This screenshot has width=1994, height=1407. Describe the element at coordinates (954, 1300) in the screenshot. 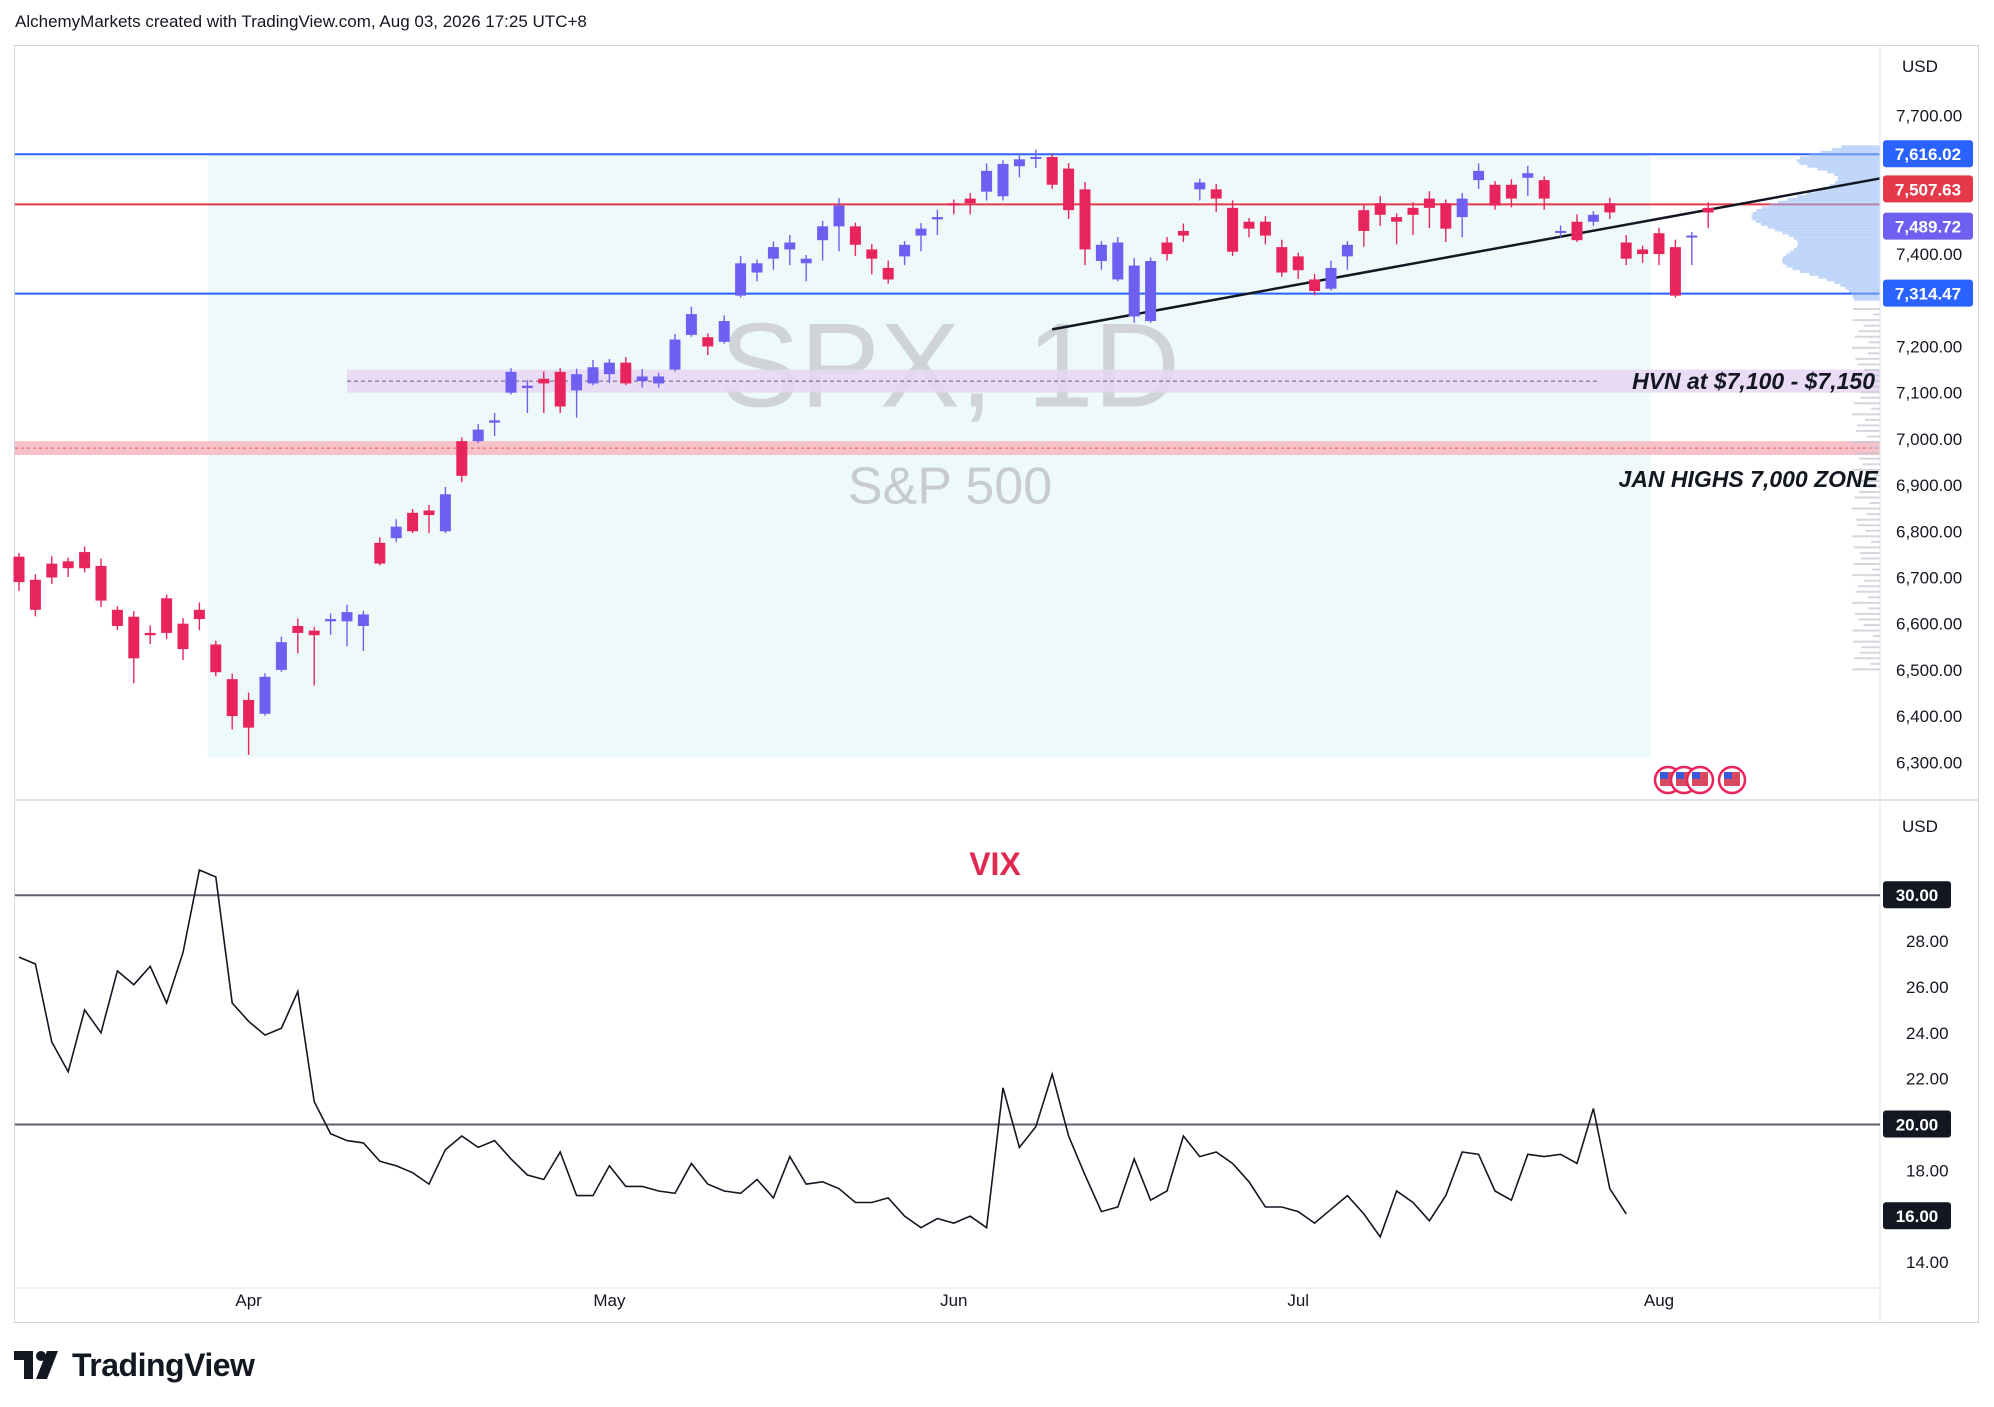

I see `time-axis: Apr May Jun Jul Aug` at that location.